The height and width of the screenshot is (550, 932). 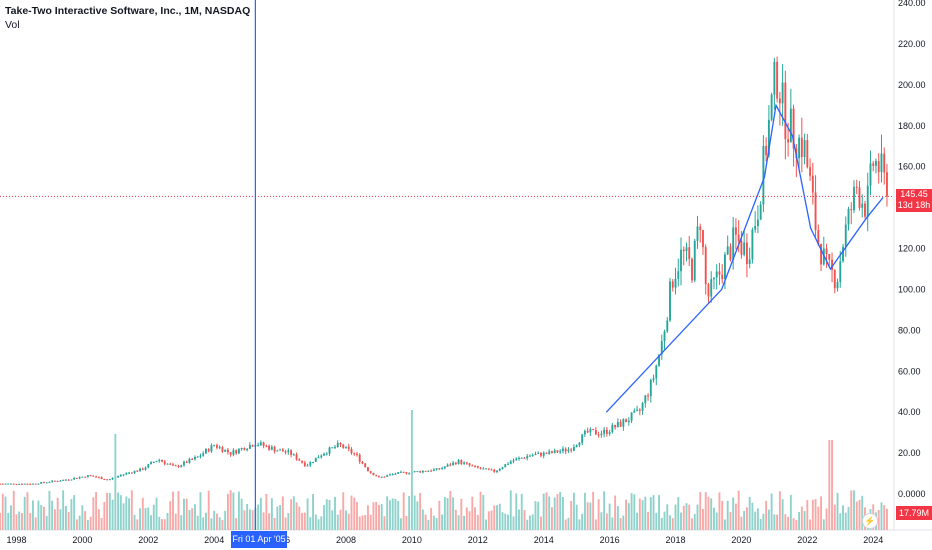 What do you see at coordinates (870, 521) in the screenshot?
I see `lightning-icon: ⚡` at bounding box center [870, 521].